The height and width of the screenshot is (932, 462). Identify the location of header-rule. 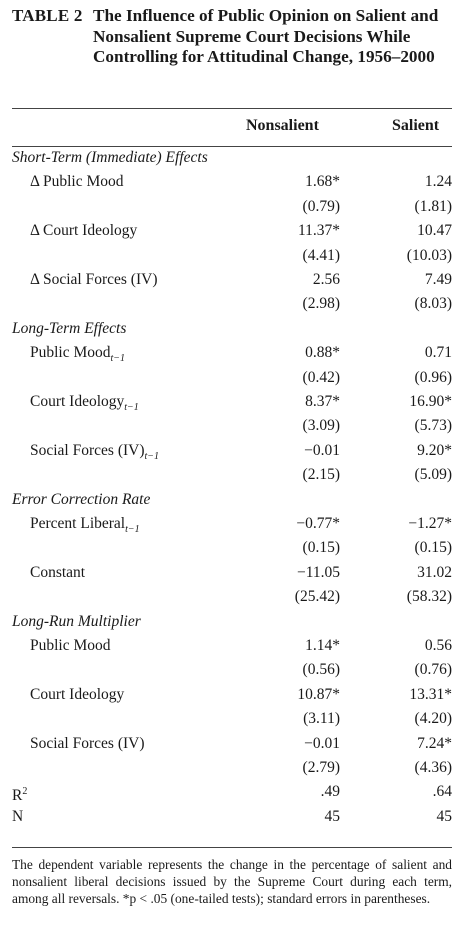
(232, 146).